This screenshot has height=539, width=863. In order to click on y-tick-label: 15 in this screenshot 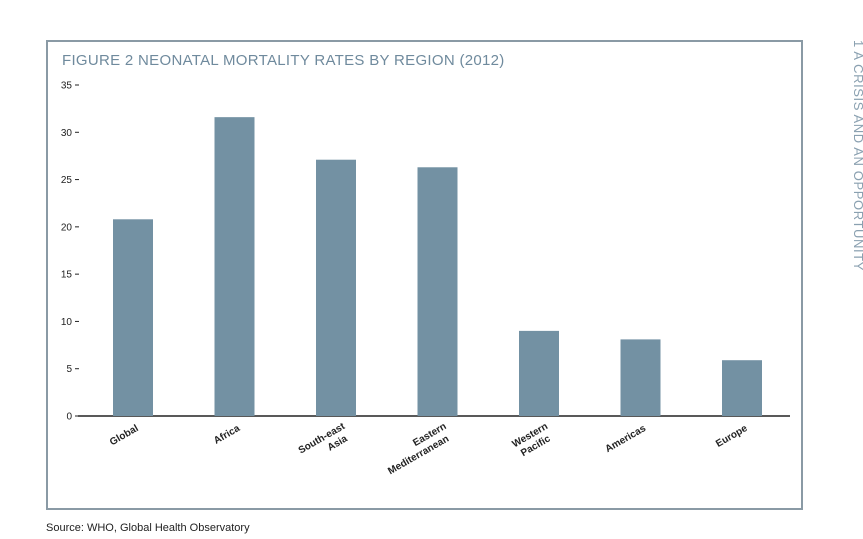, I will do `click(67, 275)`.